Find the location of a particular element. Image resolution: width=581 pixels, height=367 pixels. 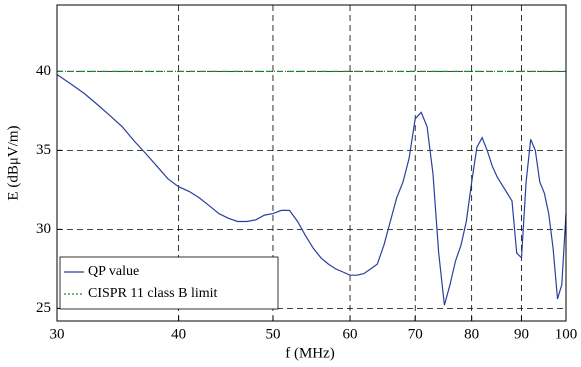

y-tick-label: 30 is located at coordinates (43, 229).